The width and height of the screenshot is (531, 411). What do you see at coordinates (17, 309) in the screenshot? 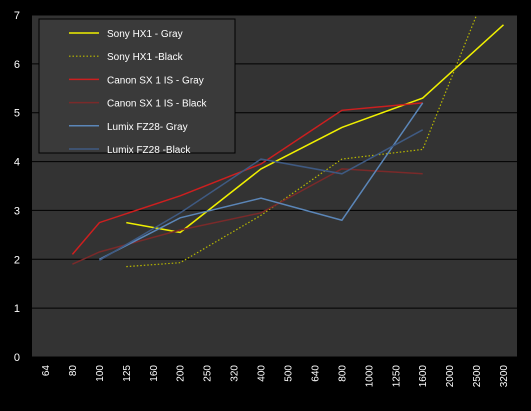
I see `y-tick-label: 1` at bounding box center [17, 309].